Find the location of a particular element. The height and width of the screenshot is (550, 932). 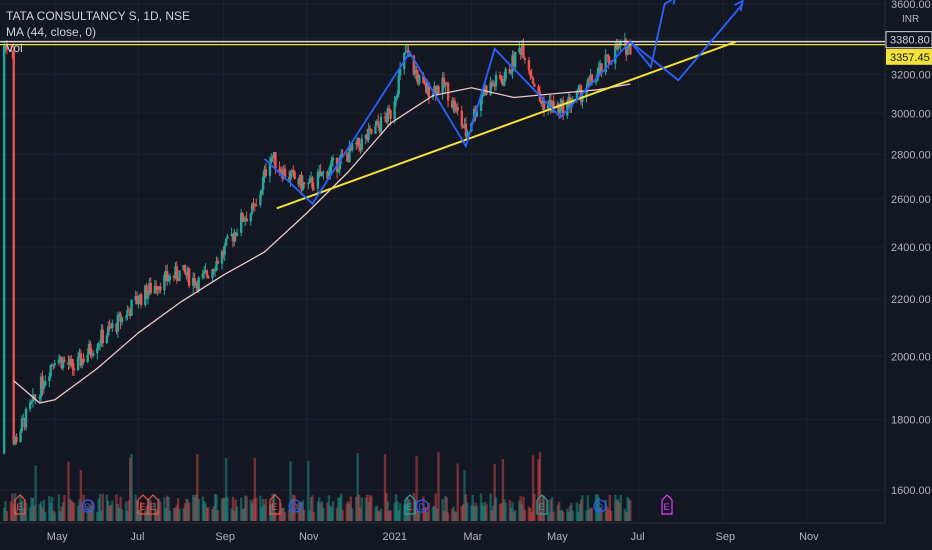

ma-legend: MA (44, close, 0) is located at coordinates (51, 32).